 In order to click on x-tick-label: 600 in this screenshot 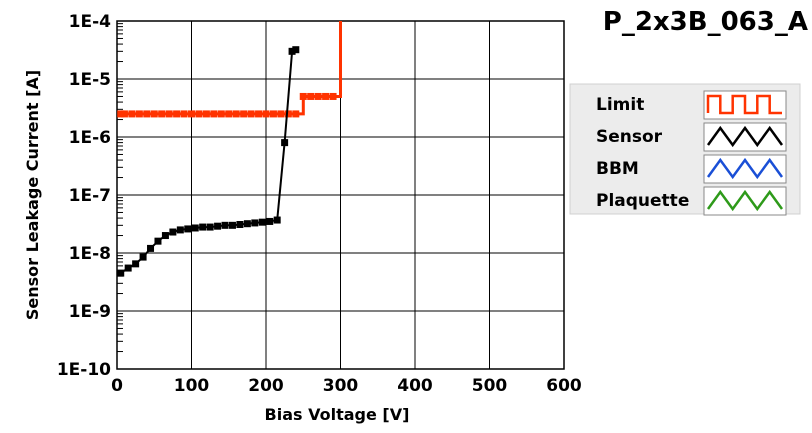, I will do `click(564, 386)`.